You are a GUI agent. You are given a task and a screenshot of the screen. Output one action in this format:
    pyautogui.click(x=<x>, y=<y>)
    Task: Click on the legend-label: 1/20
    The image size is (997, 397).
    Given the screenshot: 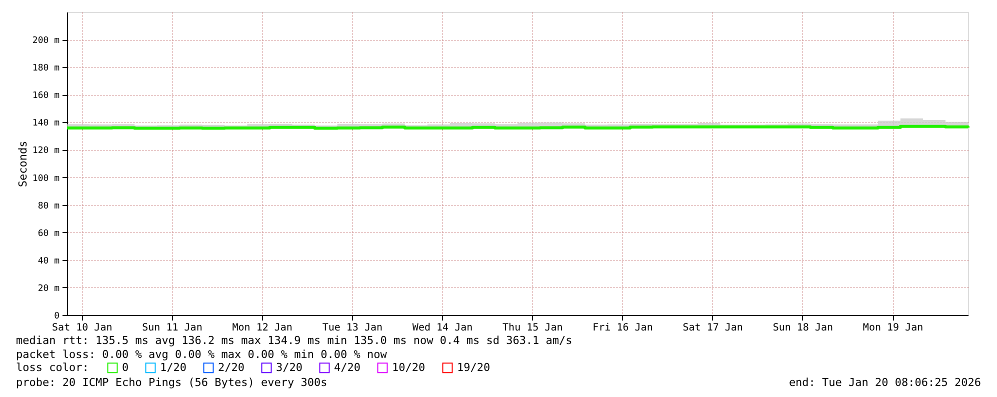 What is the action you would take?
    pyautogui.click(x=173, y=367)
    